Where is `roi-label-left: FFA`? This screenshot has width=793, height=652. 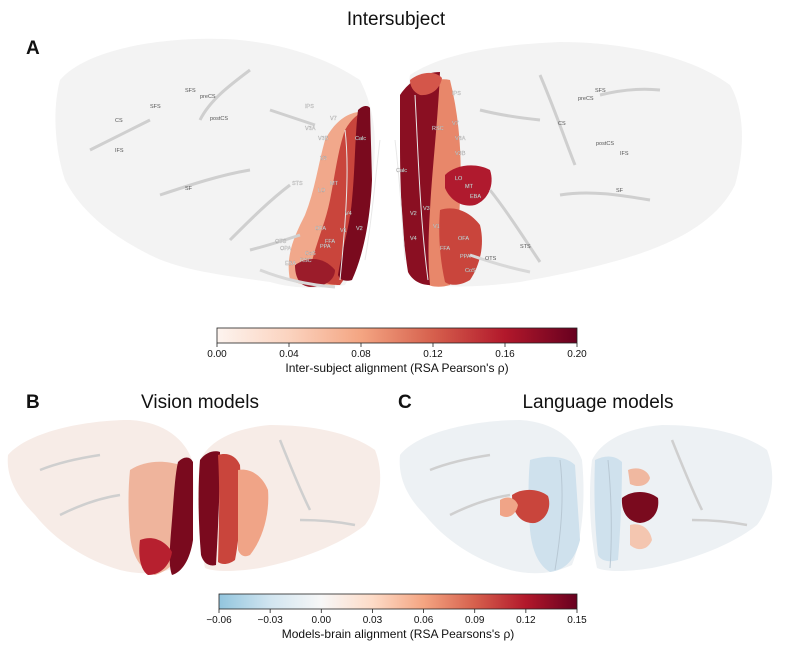 roi-label-left: FFA is located at coordinates (330, 242).